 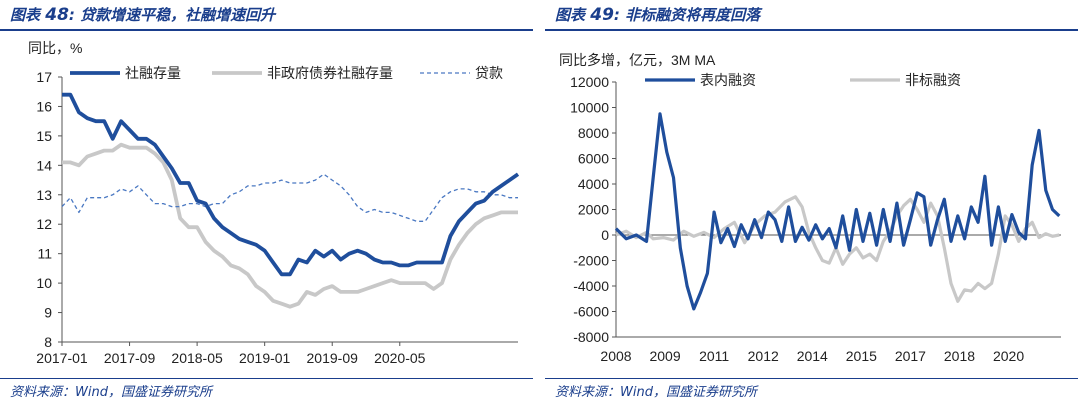 I want to click on legend-label: 社融存量, so click(x=153, y=73).